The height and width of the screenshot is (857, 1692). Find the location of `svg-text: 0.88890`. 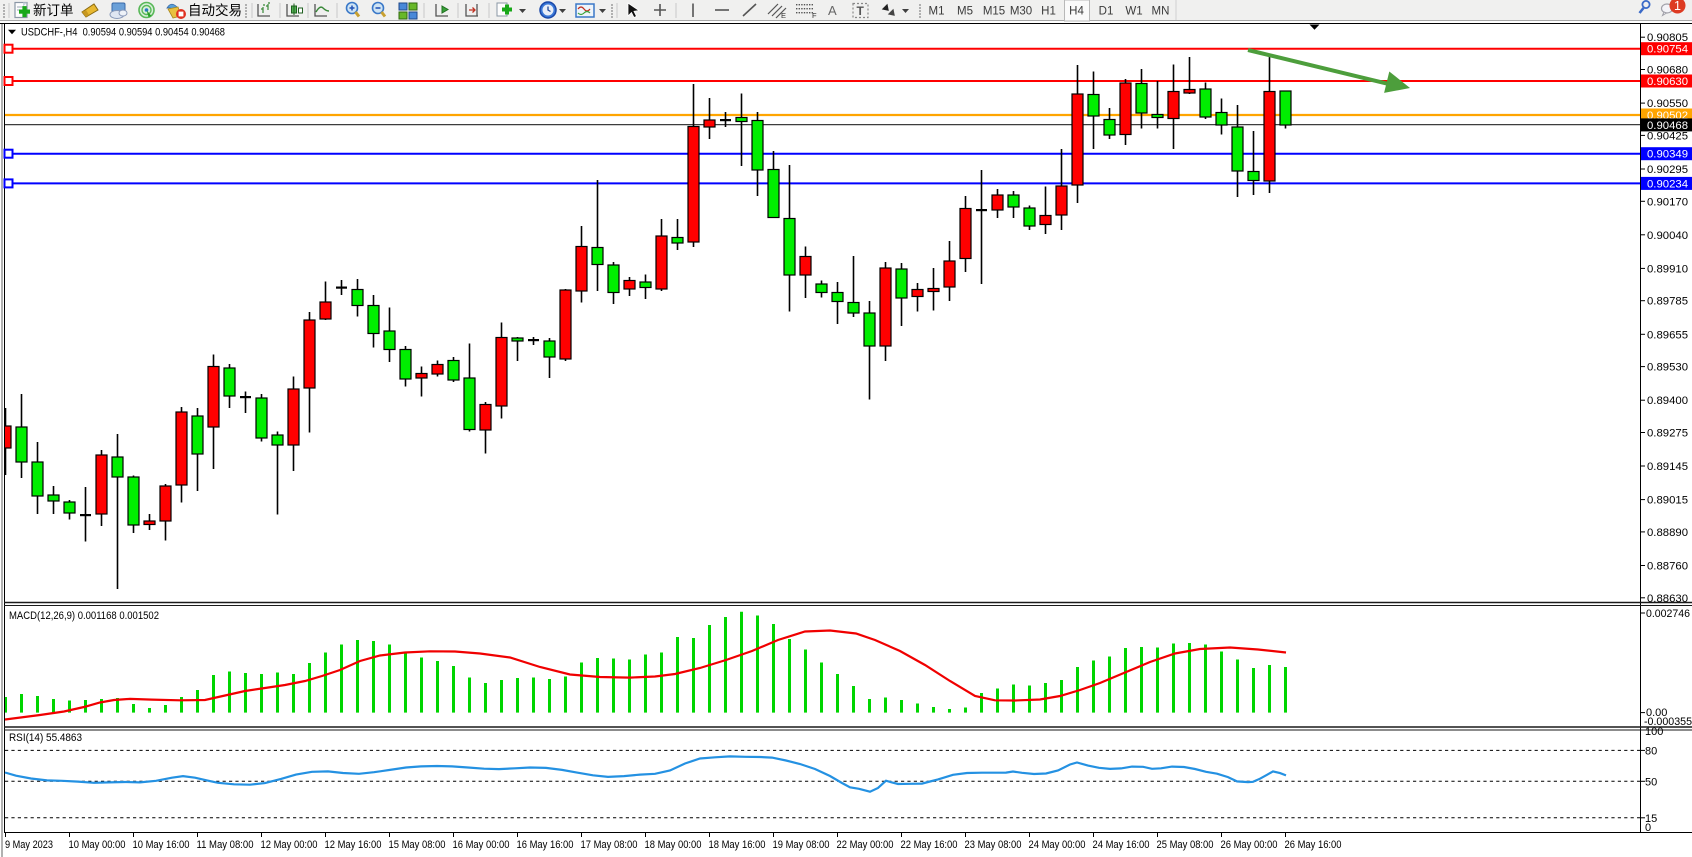

svg-text: 0.88890 is located at coordinates (1667, 533).